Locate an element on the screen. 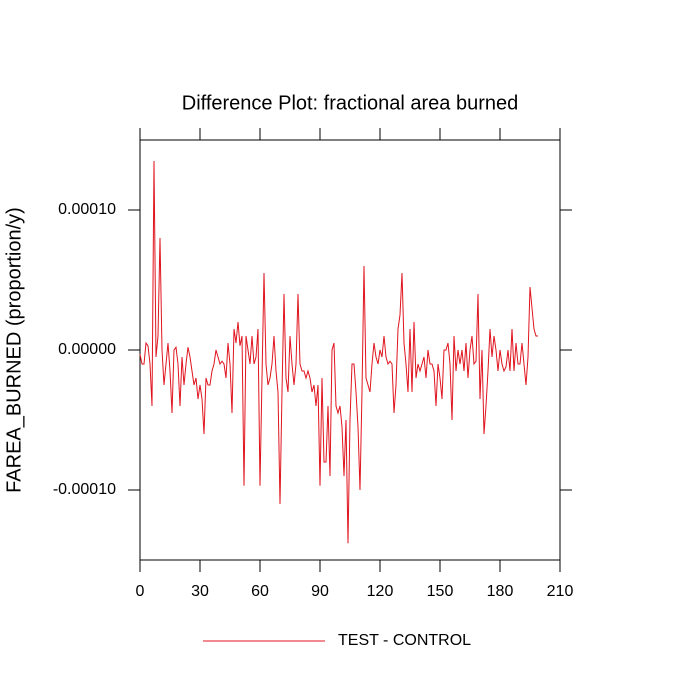  x-tick-label: 210 is located at coordinates (560, 591).